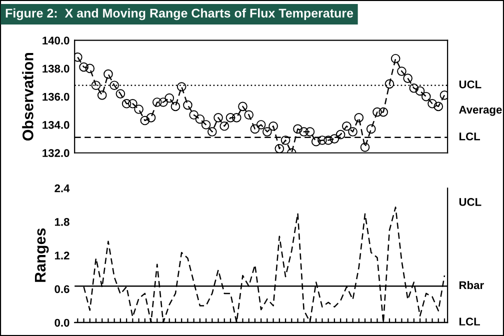  I want to click on y-tick-label: 1.8, so click(62, 222).